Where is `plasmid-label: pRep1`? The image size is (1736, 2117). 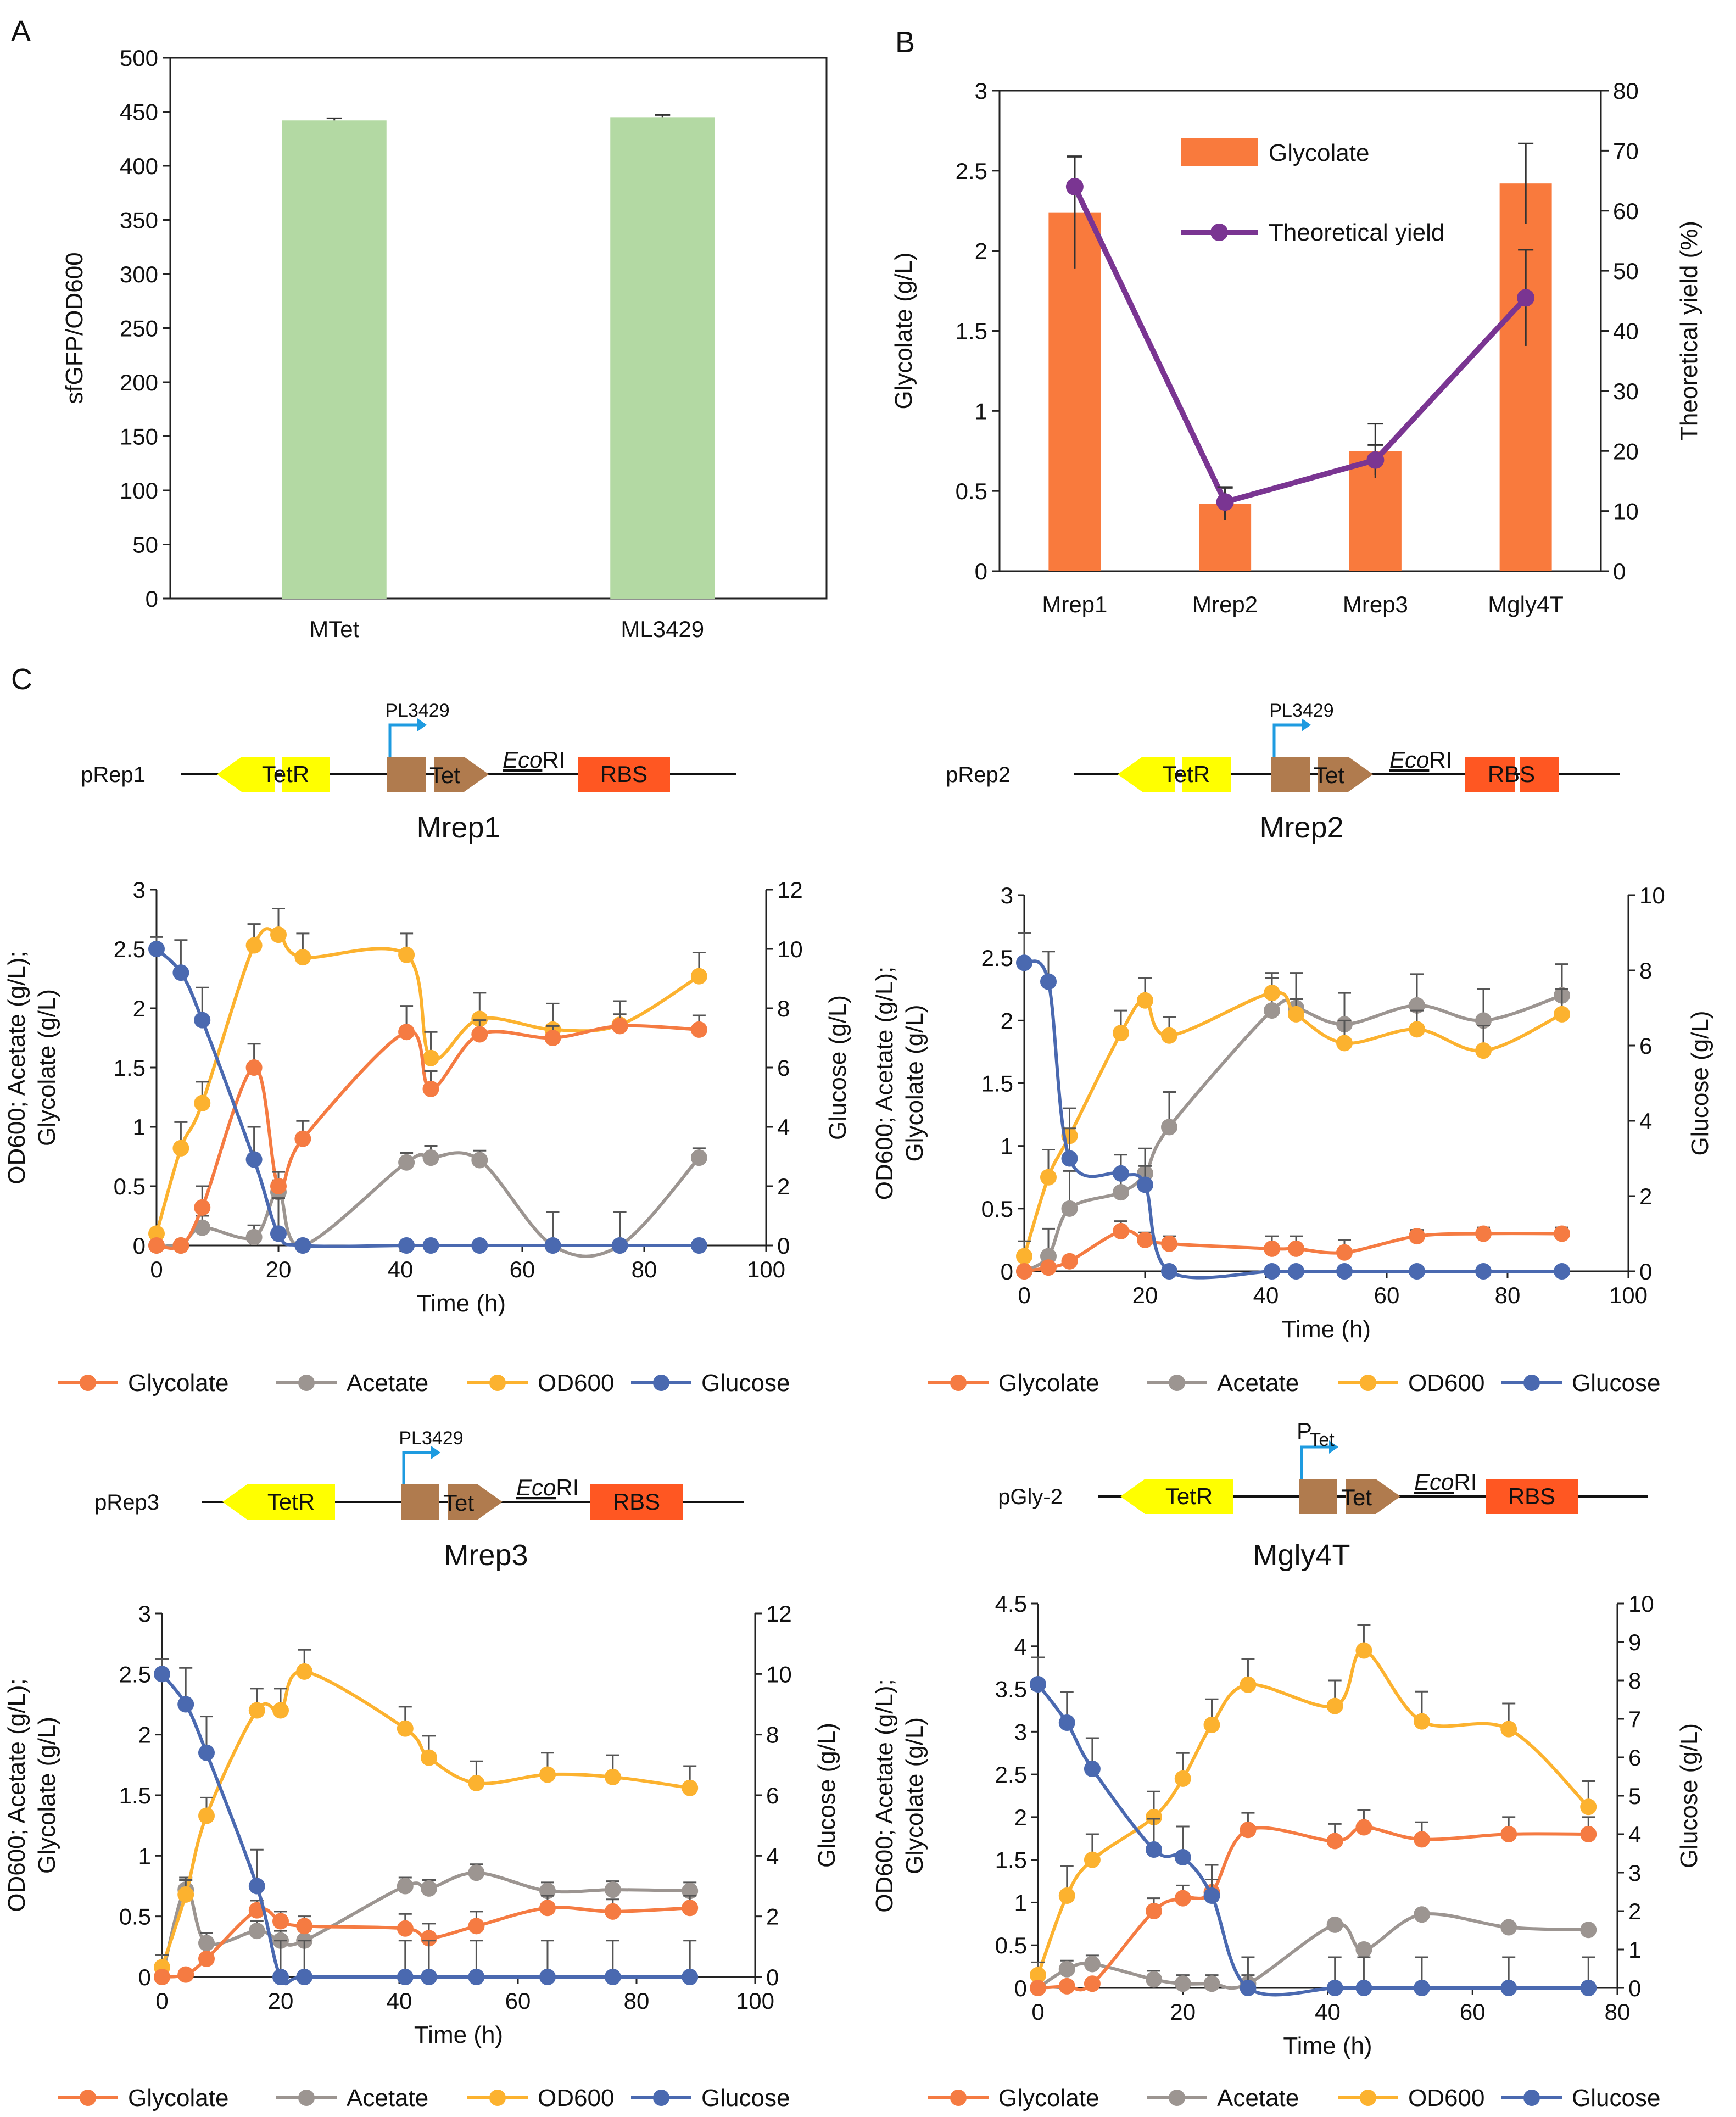 plasmid-label: pRep1 is located at coordinates (113, 775).